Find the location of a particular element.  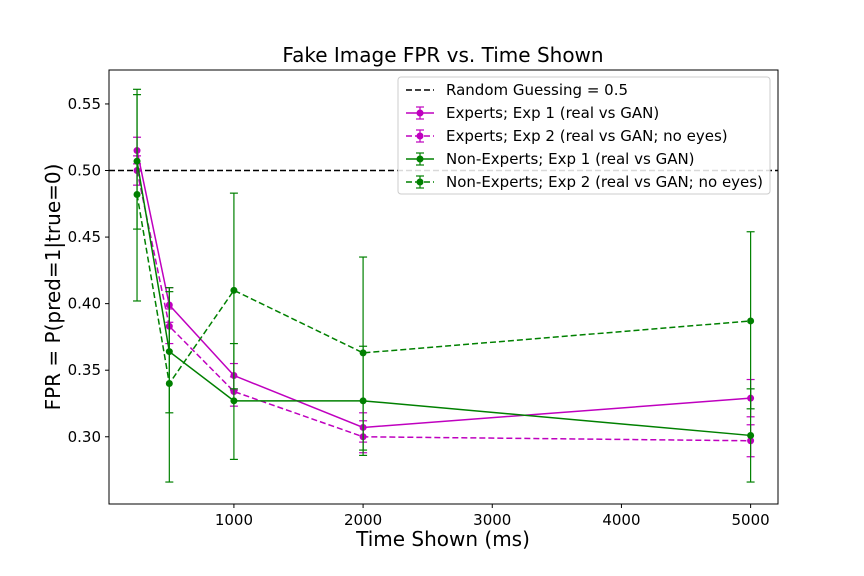

y-tick-label: 0.55 is located at coordinates (84, 104).